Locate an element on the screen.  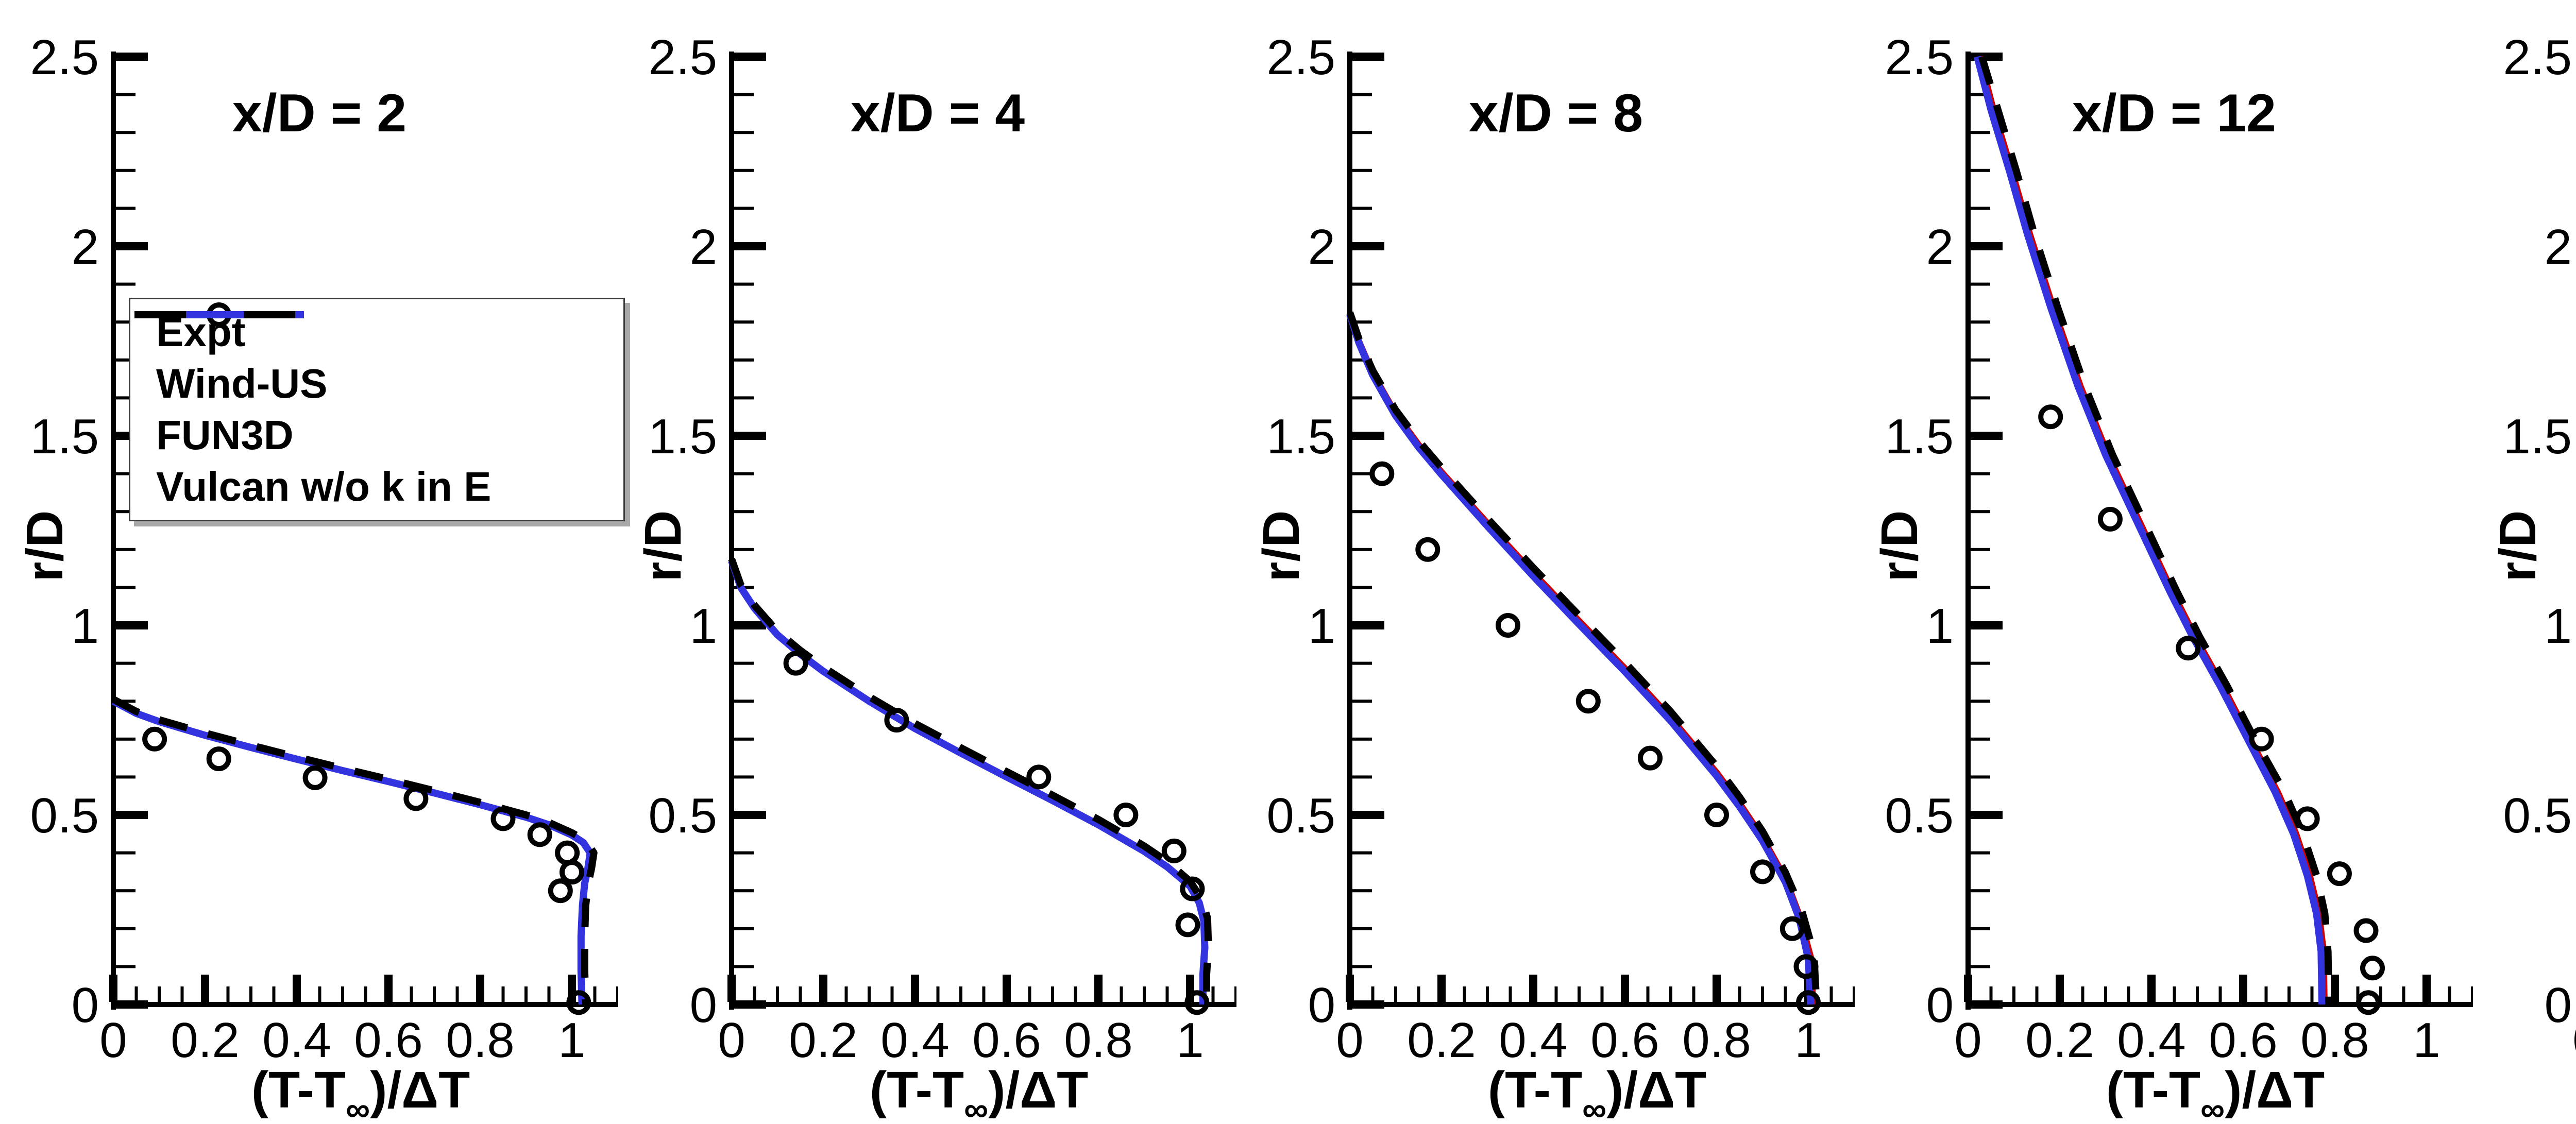
y-axis-line is located at coordinates (1968, 531).